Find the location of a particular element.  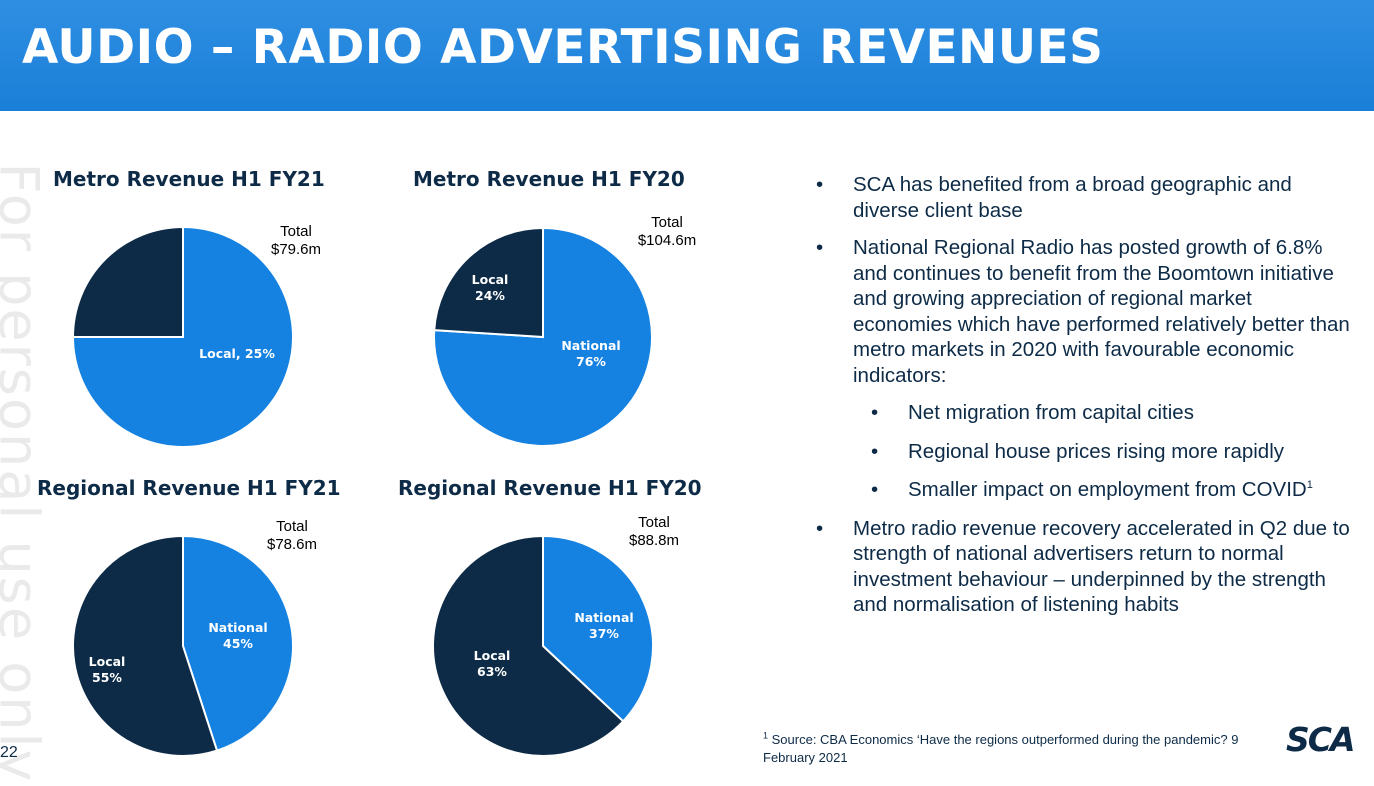

chart-title-regional-fy21: Regional Revenue H1 FY21 is located at coordinates (189, 488).